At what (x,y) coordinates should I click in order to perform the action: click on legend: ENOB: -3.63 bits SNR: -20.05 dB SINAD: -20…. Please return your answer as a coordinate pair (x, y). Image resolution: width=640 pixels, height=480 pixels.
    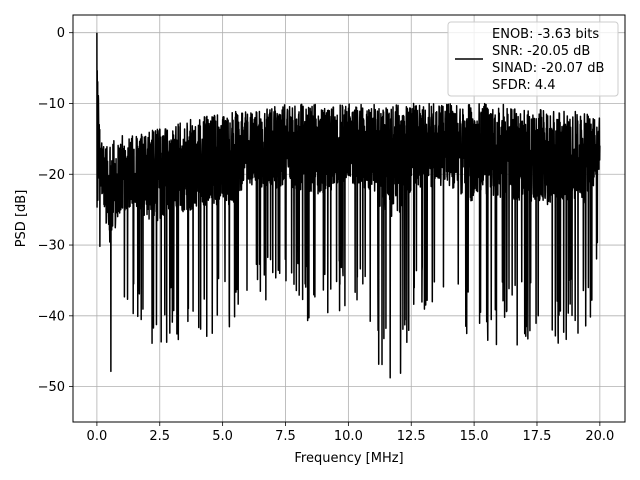
    Looking at the image, I should click on (533, 59).